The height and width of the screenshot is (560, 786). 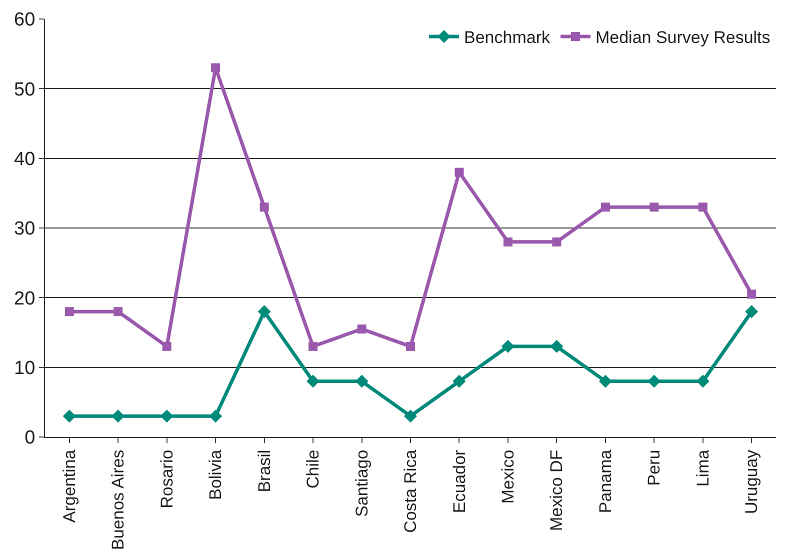 What do you see at coordinates (605, 481) in the screenshot?
I see `x-tick-label: Panama` at bounding box center [605, 481].